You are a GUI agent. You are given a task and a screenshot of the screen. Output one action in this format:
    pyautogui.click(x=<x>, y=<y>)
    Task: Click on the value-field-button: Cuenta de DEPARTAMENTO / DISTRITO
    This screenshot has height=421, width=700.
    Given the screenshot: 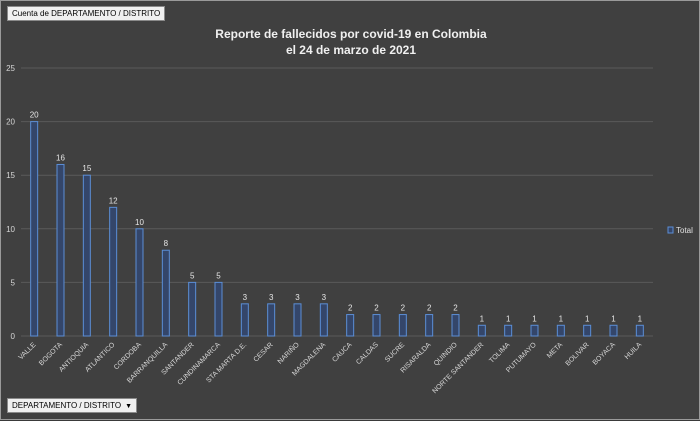 What is the action you would take?
    pyautogui.click(x=86, y=13)
    